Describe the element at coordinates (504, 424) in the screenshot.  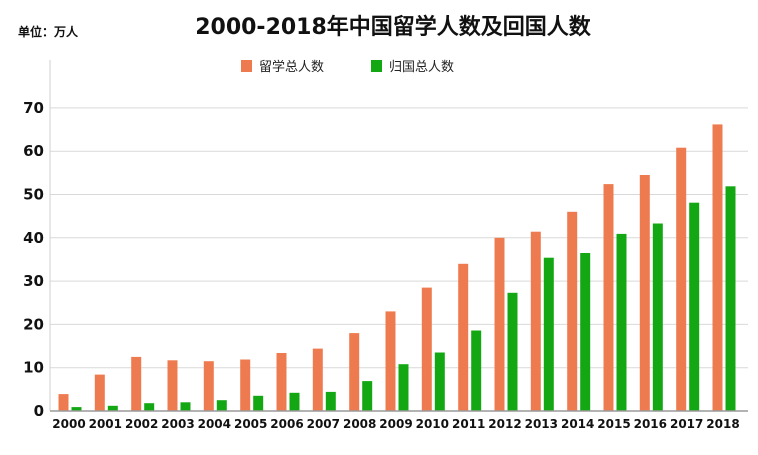
I see `x-tick-label: 2012` at that location.